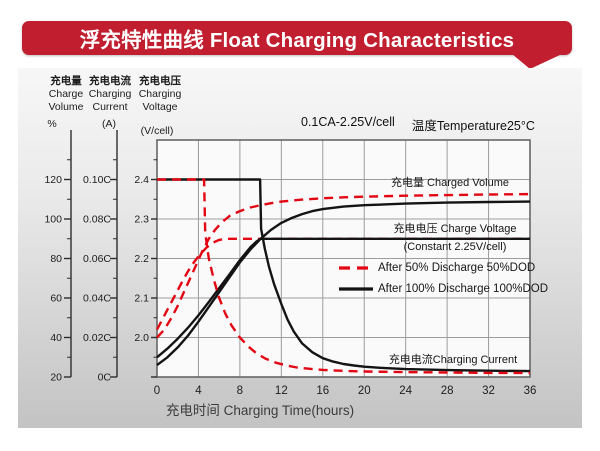 This screenshot has height=451, width=600. Describe the element at coordinates (66, 107) in the screenshot. I see `axis-header-en: Volume` at that location.